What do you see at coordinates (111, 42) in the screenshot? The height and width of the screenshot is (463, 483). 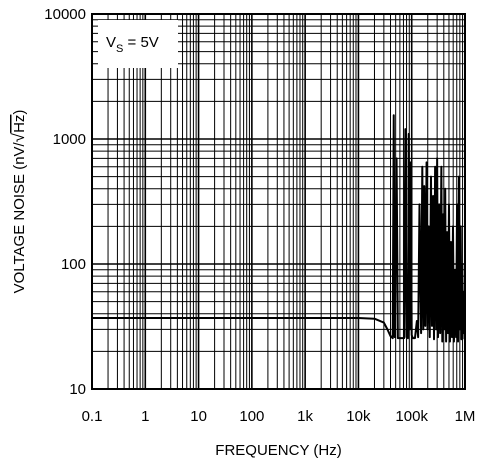 I see `annotation-main: V` at bounding box center [111, 42].